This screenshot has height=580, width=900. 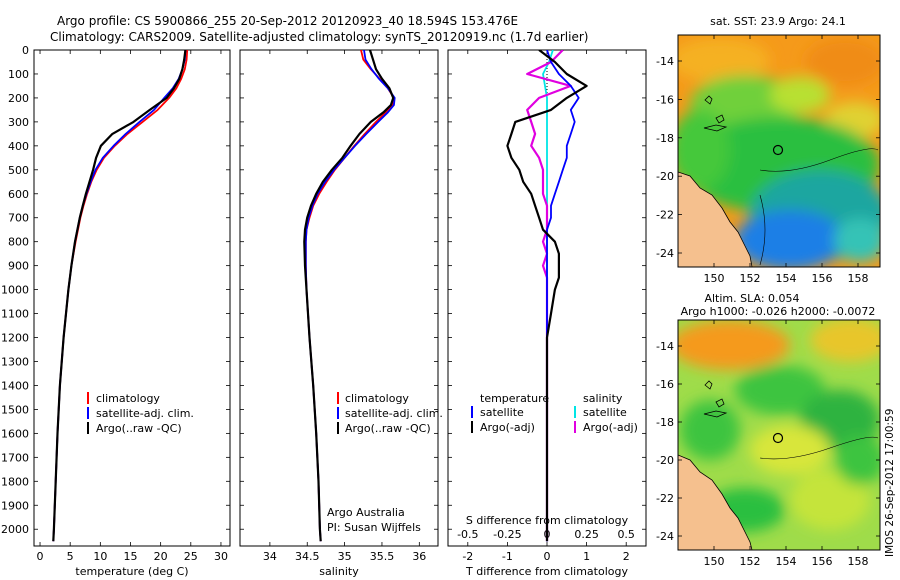 What do you see at coordinates (751, 298) in the screenshot?
I see `sla-map-title-1: Altim. SLA: 0.054` at bounding box center [751, 298].